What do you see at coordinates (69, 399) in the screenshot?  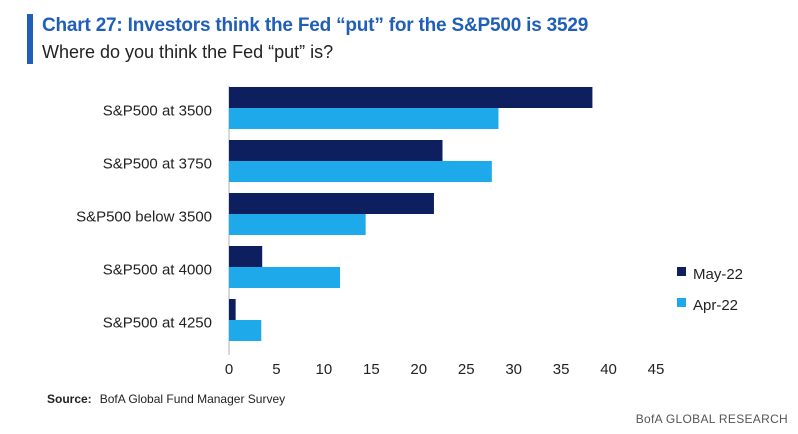 I see `source-label: Source:` at bounding box center [69, 399].